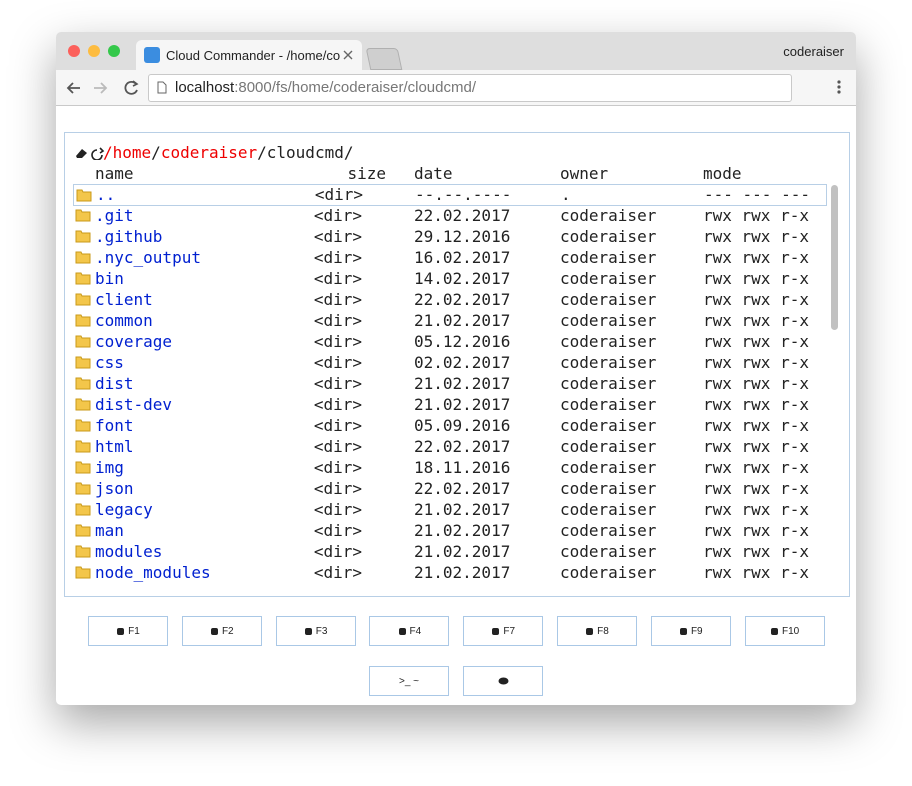 This screenshot has width=912, height=786. Describe the element at coordinates (106, 194) in the screenshot. I see `cell-name: ..` at that location.